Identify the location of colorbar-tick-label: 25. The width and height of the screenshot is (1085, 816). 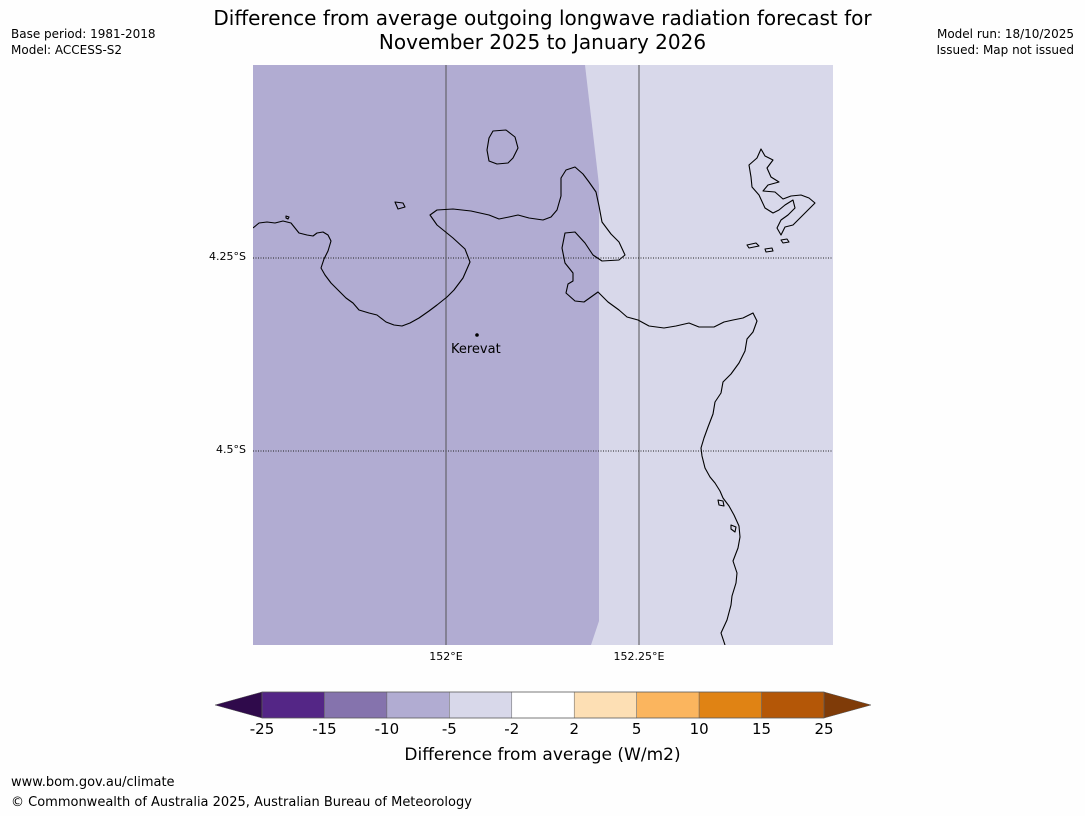
(824, 729).